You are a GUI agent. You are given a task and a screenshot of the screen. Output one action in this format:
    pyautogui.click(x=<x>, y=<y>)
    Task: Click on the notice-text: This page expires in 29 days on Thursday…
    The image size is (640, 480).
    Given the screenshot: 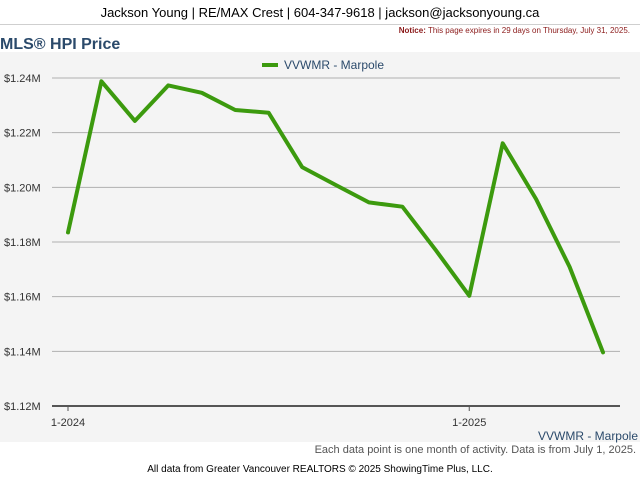 What is the action you would take?
    pyautogui.click(x=528, y=30)
    